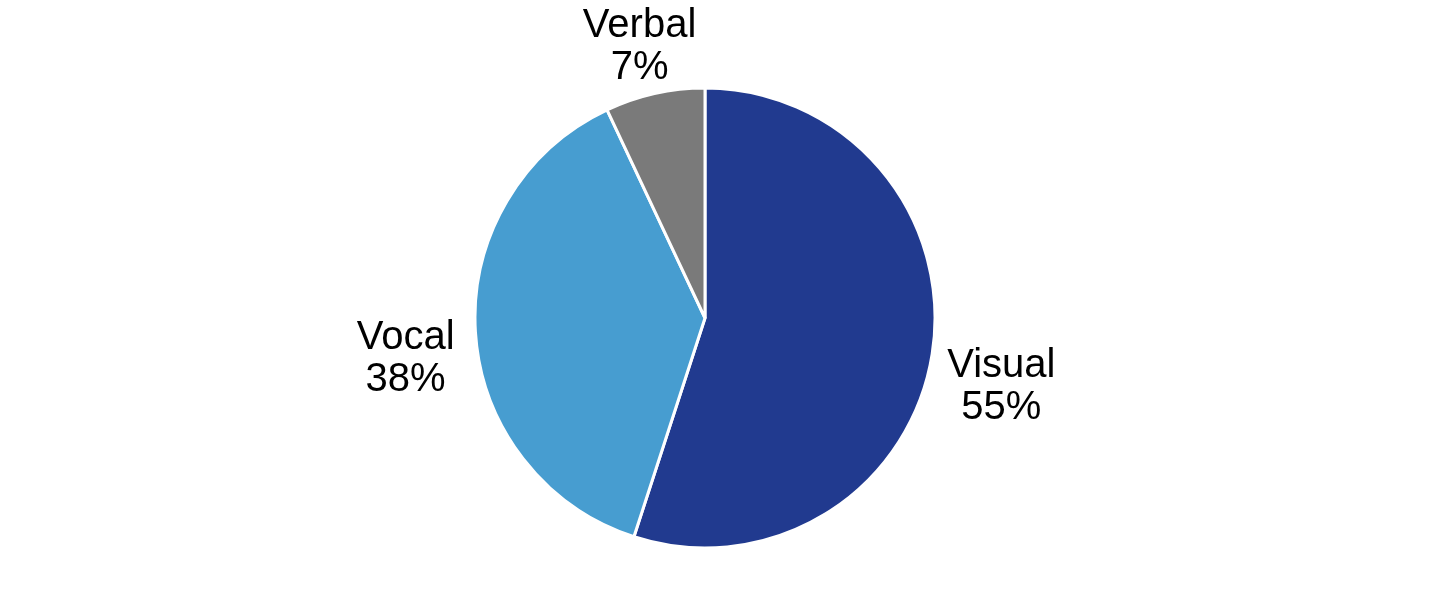 The height and width of the screenshot is (595, 1452). What do you see at coordinates (405, 334) in the screenshot?
I see `slice-label: Vocal` at bounding box center [405, 334].